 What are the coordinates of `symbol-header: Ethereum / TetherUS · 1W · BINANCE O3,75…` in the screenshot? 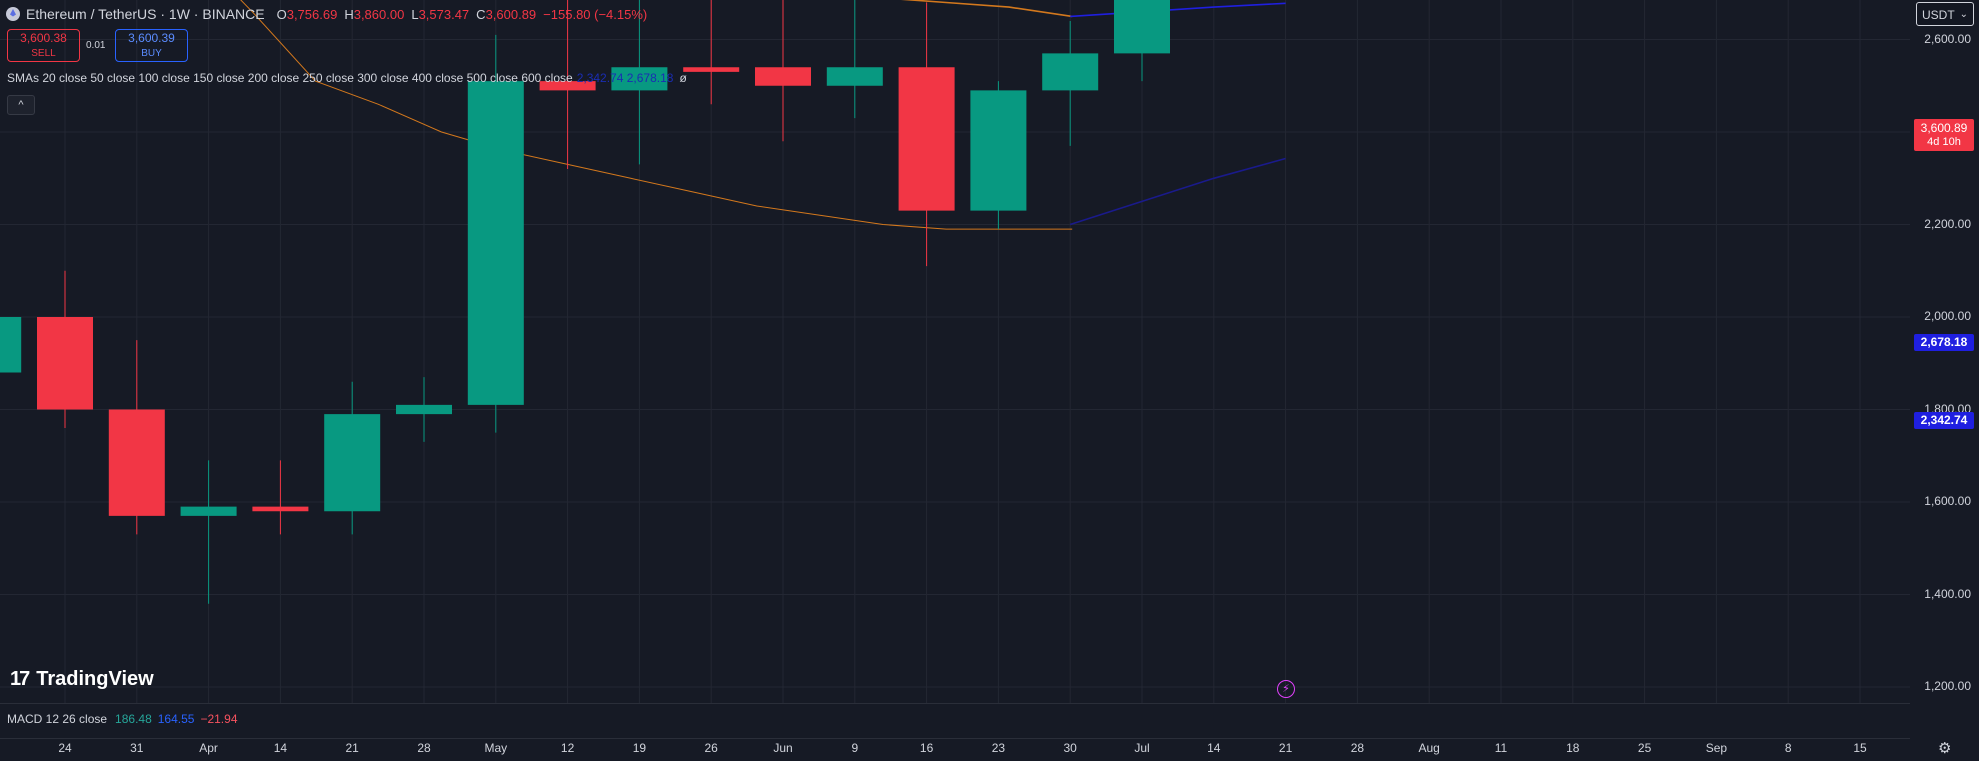 It's located at (326, 14).